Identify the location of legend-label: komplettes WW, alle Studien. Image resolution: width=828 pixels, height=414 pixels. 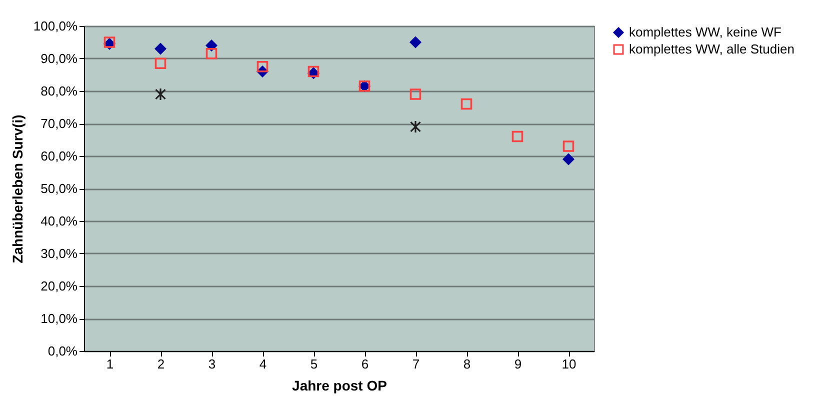
(711, 49).